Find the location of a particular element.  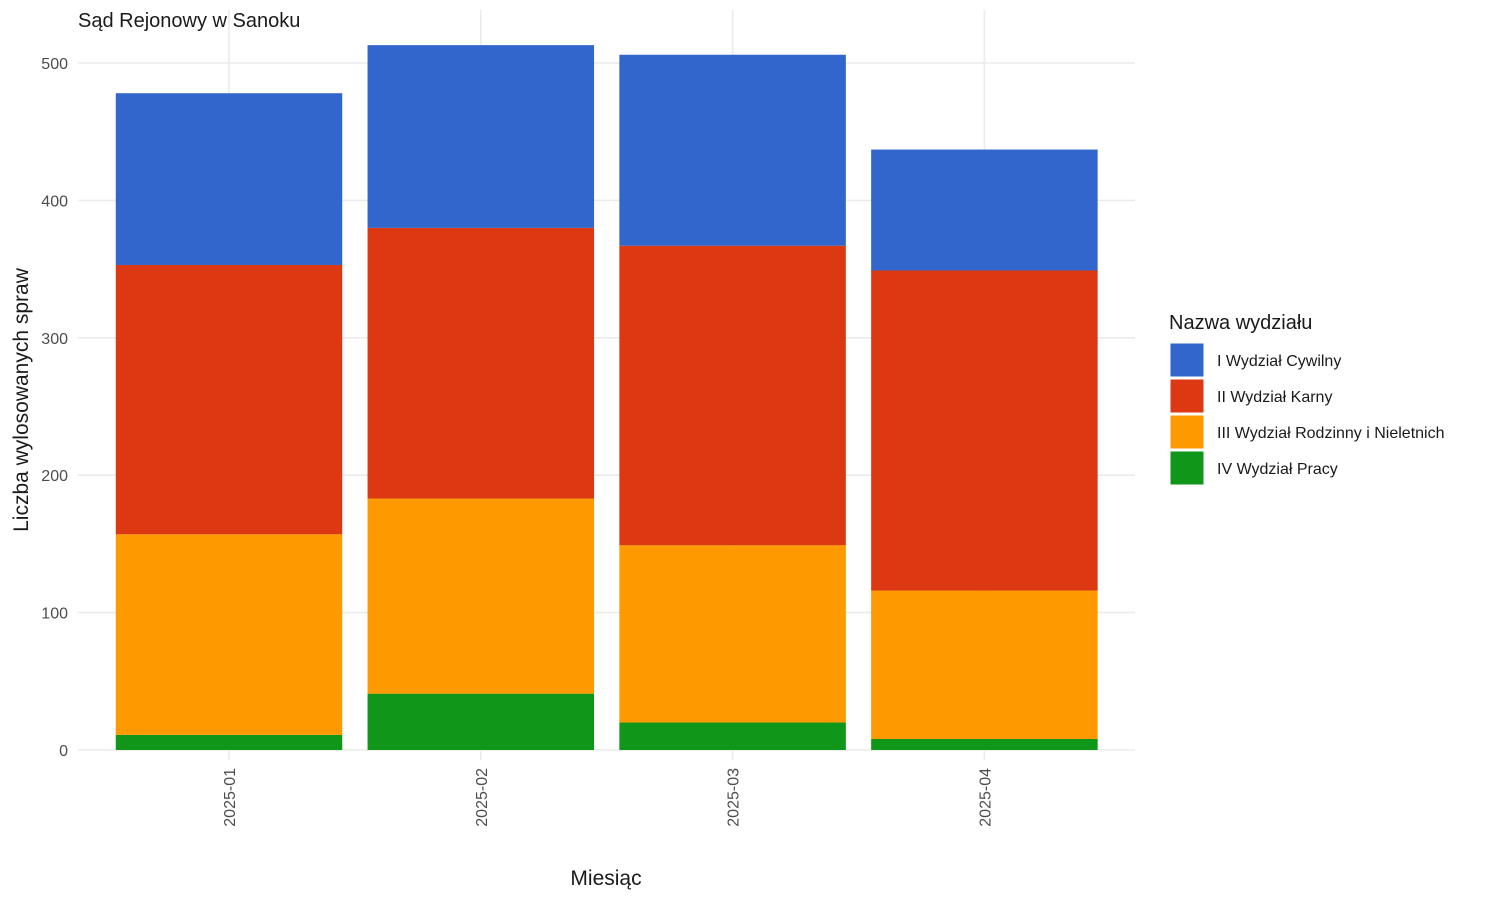

y-axis-title: Liczba wylosowanych spraw is located at coordinates (21, 399).